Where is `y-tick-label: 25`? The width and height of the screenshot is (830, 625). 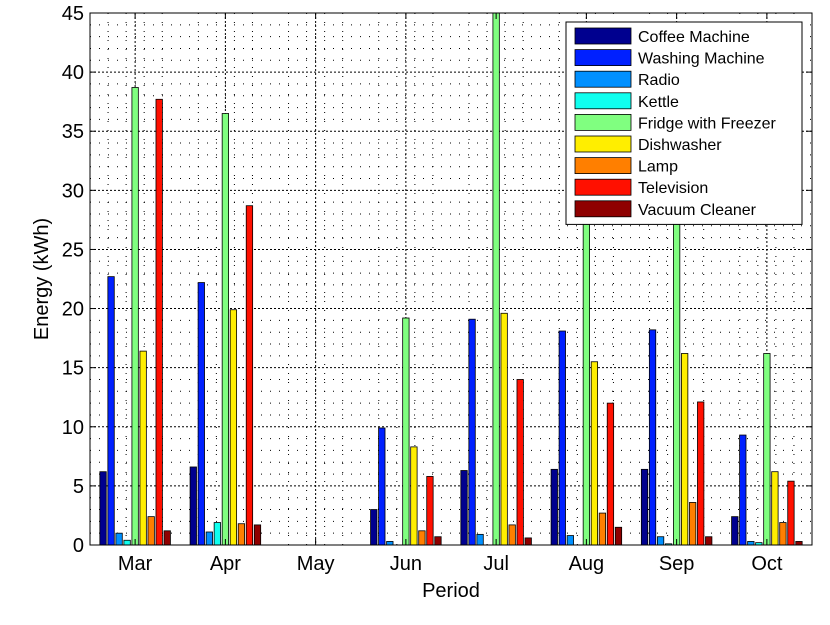
y-tick-label: 25 is located at coordinates (73, 250).